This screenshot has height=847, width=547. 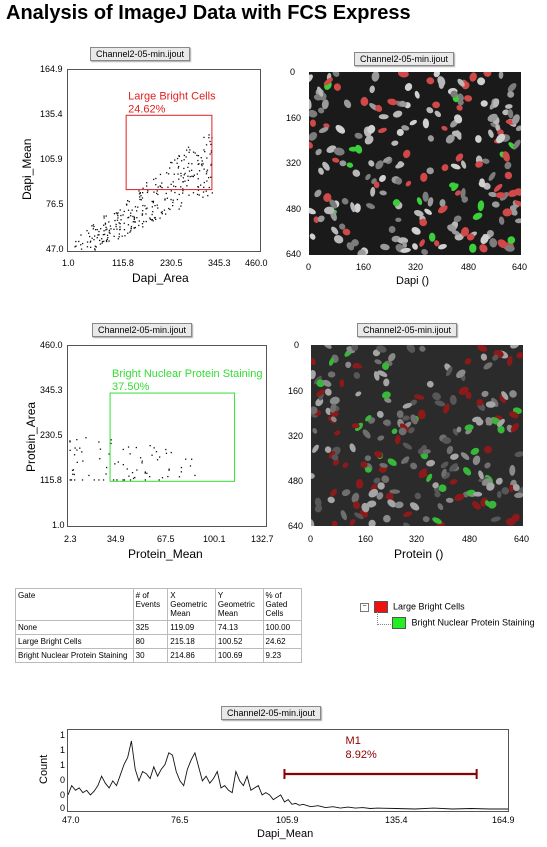 I want to click on protein-scatter-plot: Bright Nuclear Protein Staining 37.50%, so click(x=167, y=436).